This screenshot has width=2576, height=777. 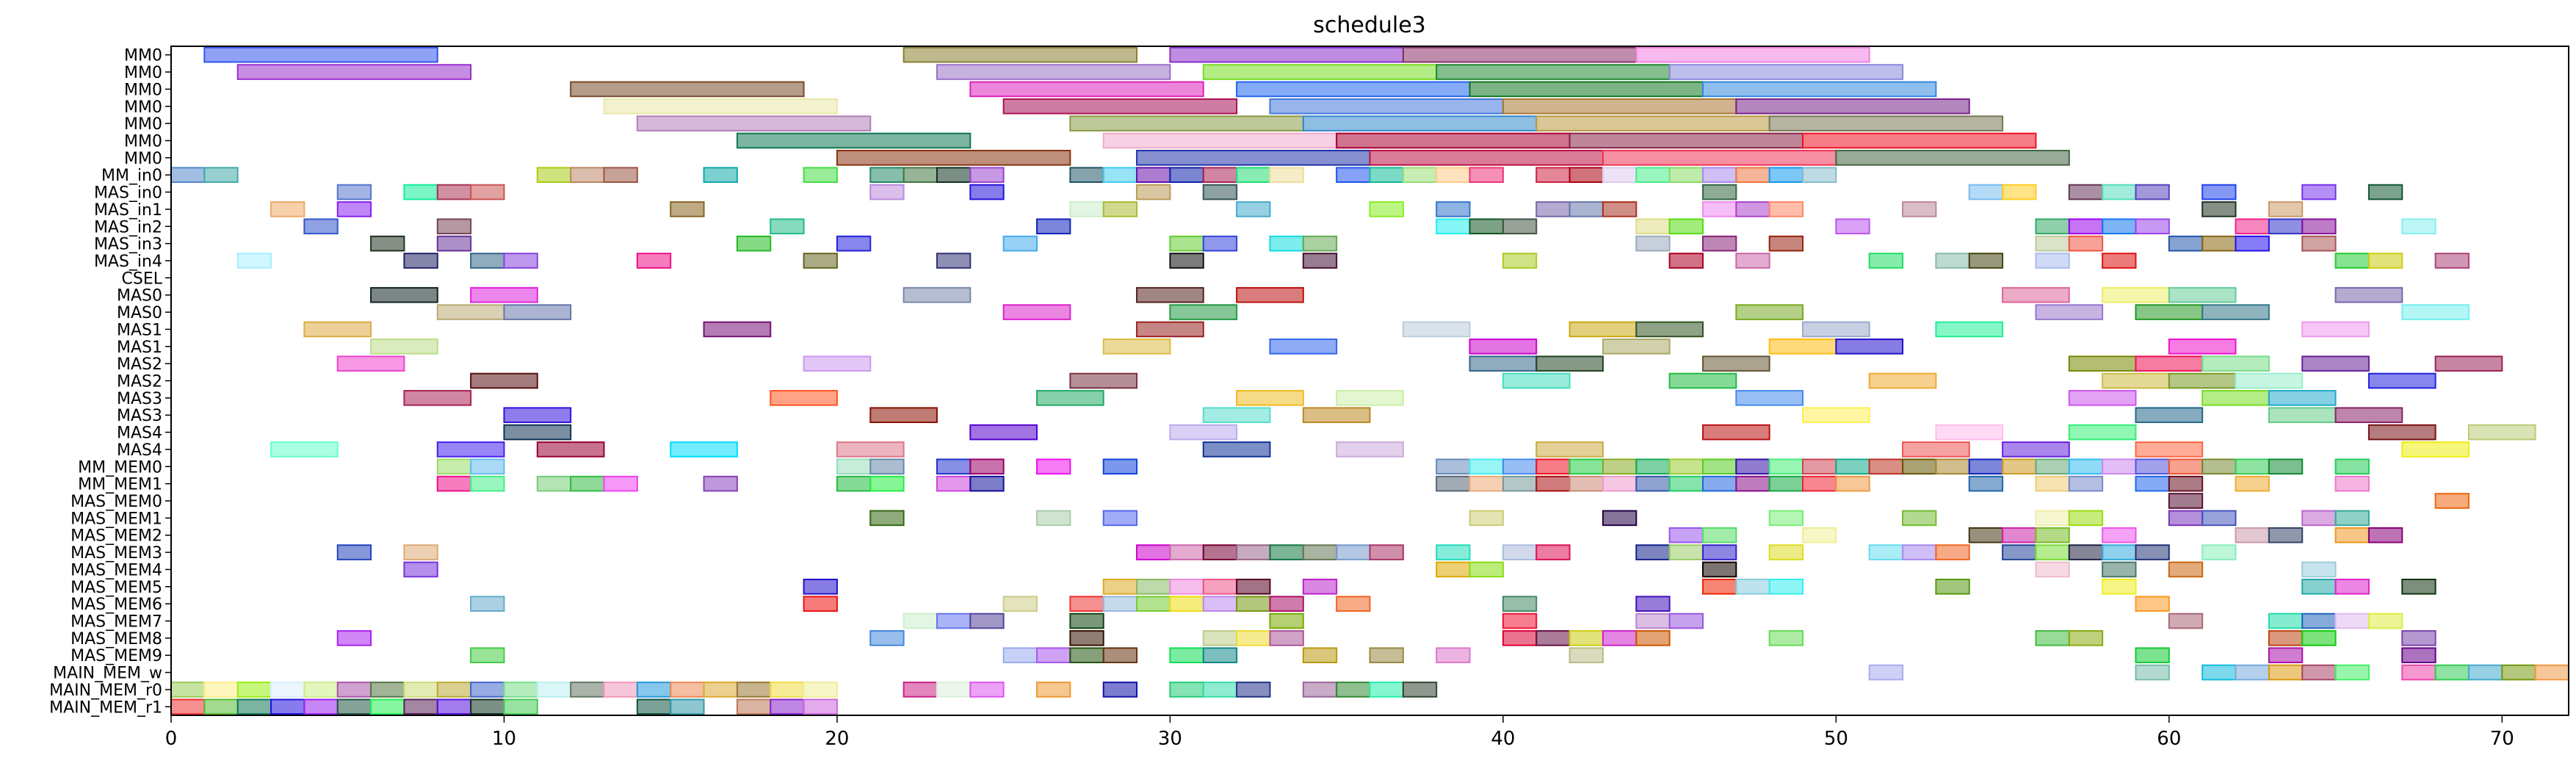 What do you see at coordinates (128, 245) in the screenshot?
I see `y-tick-label: MAS_in3` at bounding box center [128, 245].